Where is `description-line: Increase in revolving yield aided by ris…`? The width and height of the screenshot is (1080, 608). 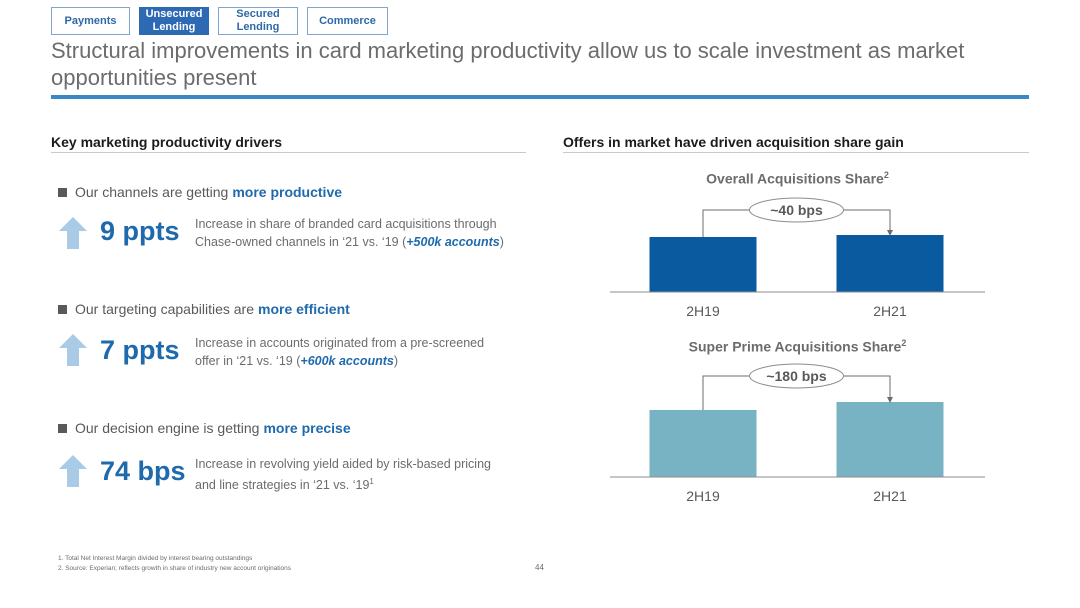 description-line: Increase in revolving yield aided by ris… is located at coordinates (343, 464).